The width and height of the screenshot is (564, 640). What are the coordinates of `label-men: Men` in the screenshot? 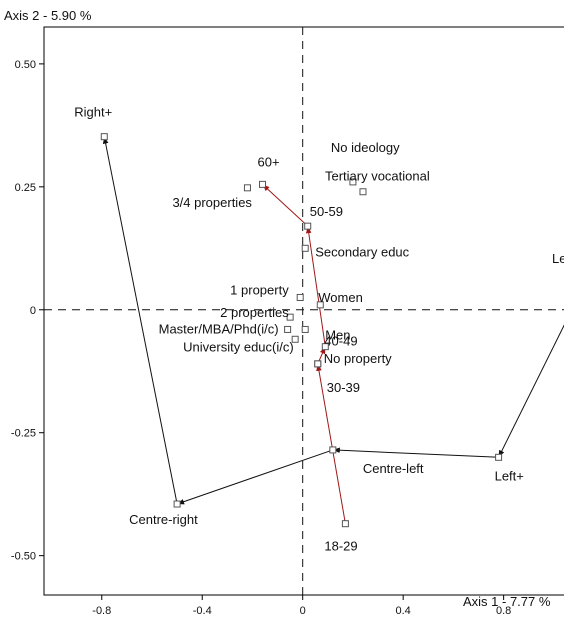 It's located at (337, 334).